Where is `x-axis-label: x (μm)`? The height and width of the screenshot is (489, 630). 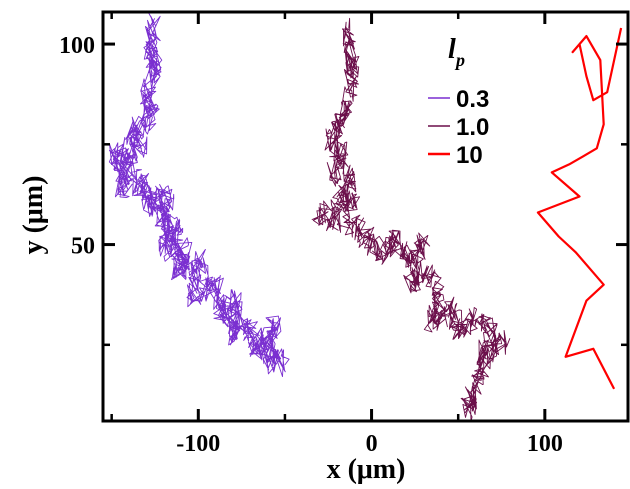
x-axis-label: x (μm) is located at coordinates (366, 469).